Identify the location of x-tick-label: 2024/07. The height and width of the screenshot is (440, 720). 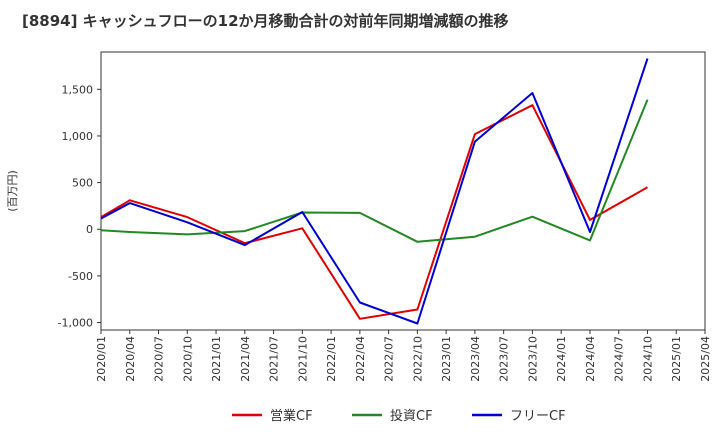
(619, 359).